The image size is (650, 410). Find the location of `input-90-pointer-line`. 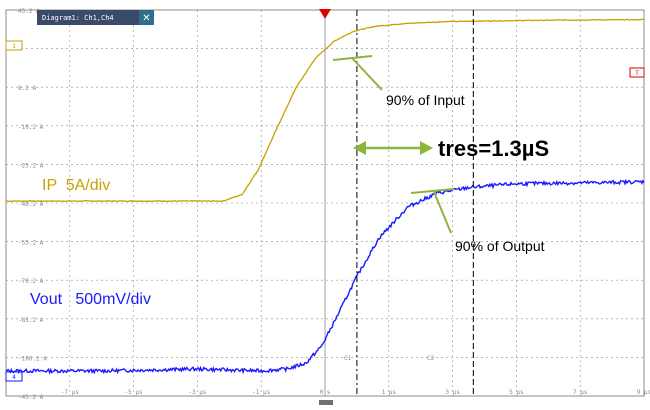

input-90-pointer-line is located at coordinates (367, 74).